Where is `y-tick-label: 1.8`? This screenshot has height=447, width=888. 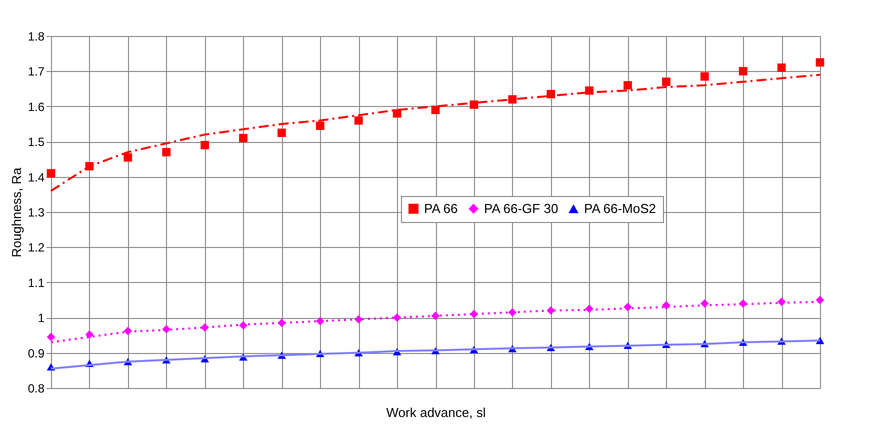
y-tick-label: 1.8 is located at coordinates (36, 37).